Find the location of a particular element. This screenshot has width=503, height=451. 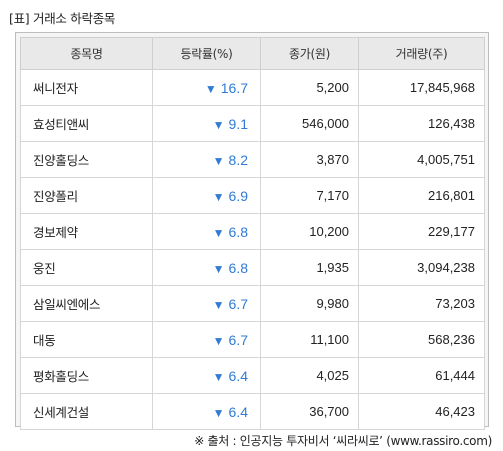

table-row: 삼일씨엔에스 ▼ 6.7 9,980 73,203 is located at coordinates (252, 303).